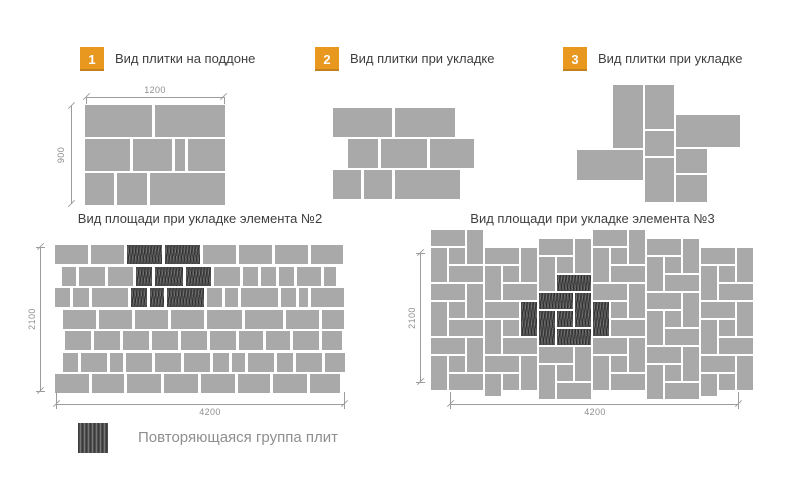 The height and width of the screenshot is (496, 800). I want to click on area-layout-2-diagram, so click(200, 319).